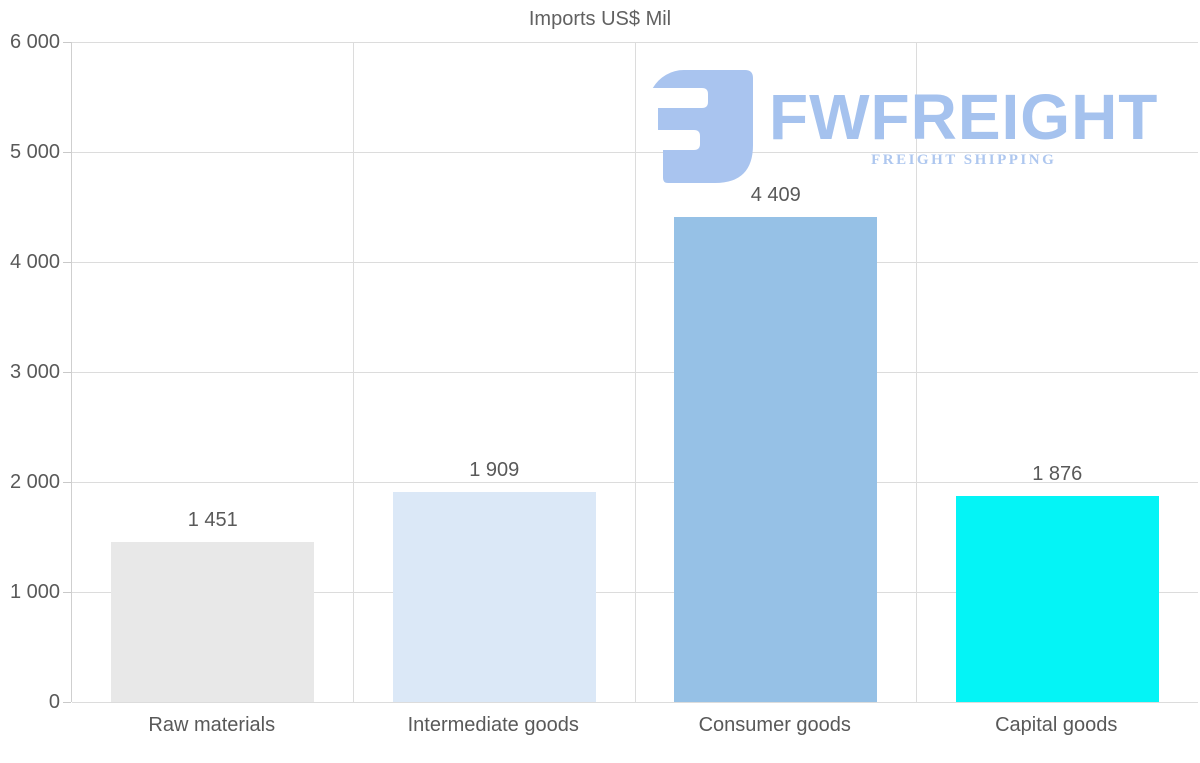  What do you see at coordinates (213, 622) in the screenshot?
I see `bar-raw-materials` at bounding box center [213, 622].